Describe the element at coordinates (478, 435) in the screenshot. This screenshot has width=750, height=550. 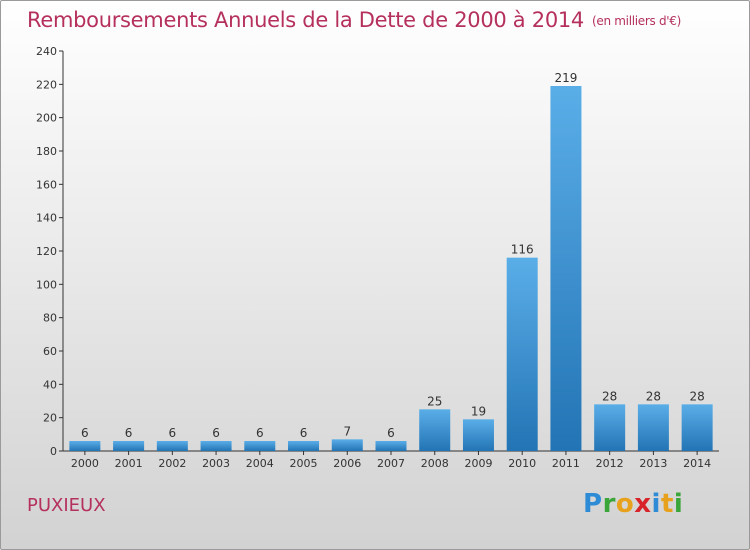
I see `bar-2009` at that location.